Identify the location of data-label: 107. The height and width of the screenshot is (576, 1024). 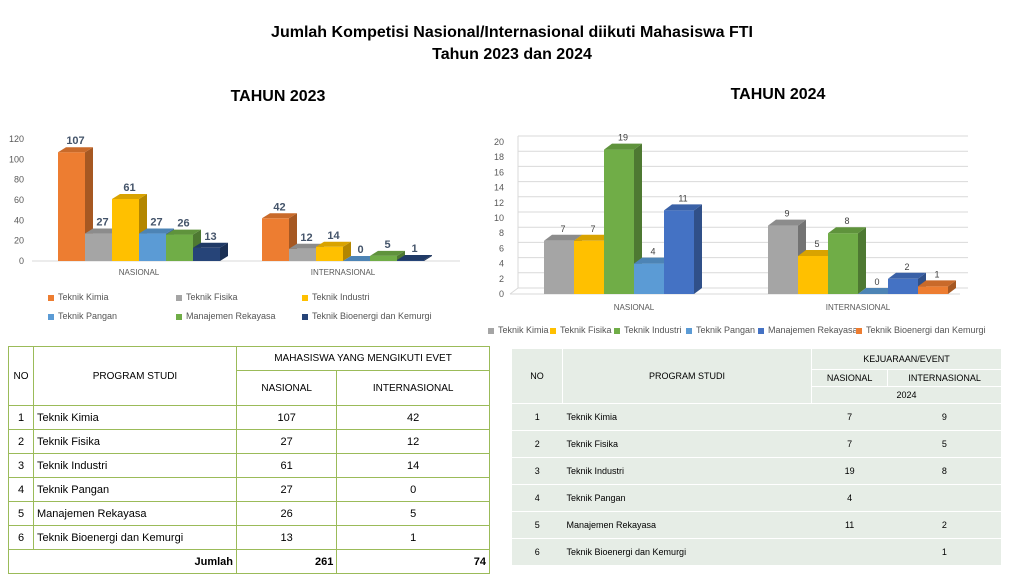
(75, 141).